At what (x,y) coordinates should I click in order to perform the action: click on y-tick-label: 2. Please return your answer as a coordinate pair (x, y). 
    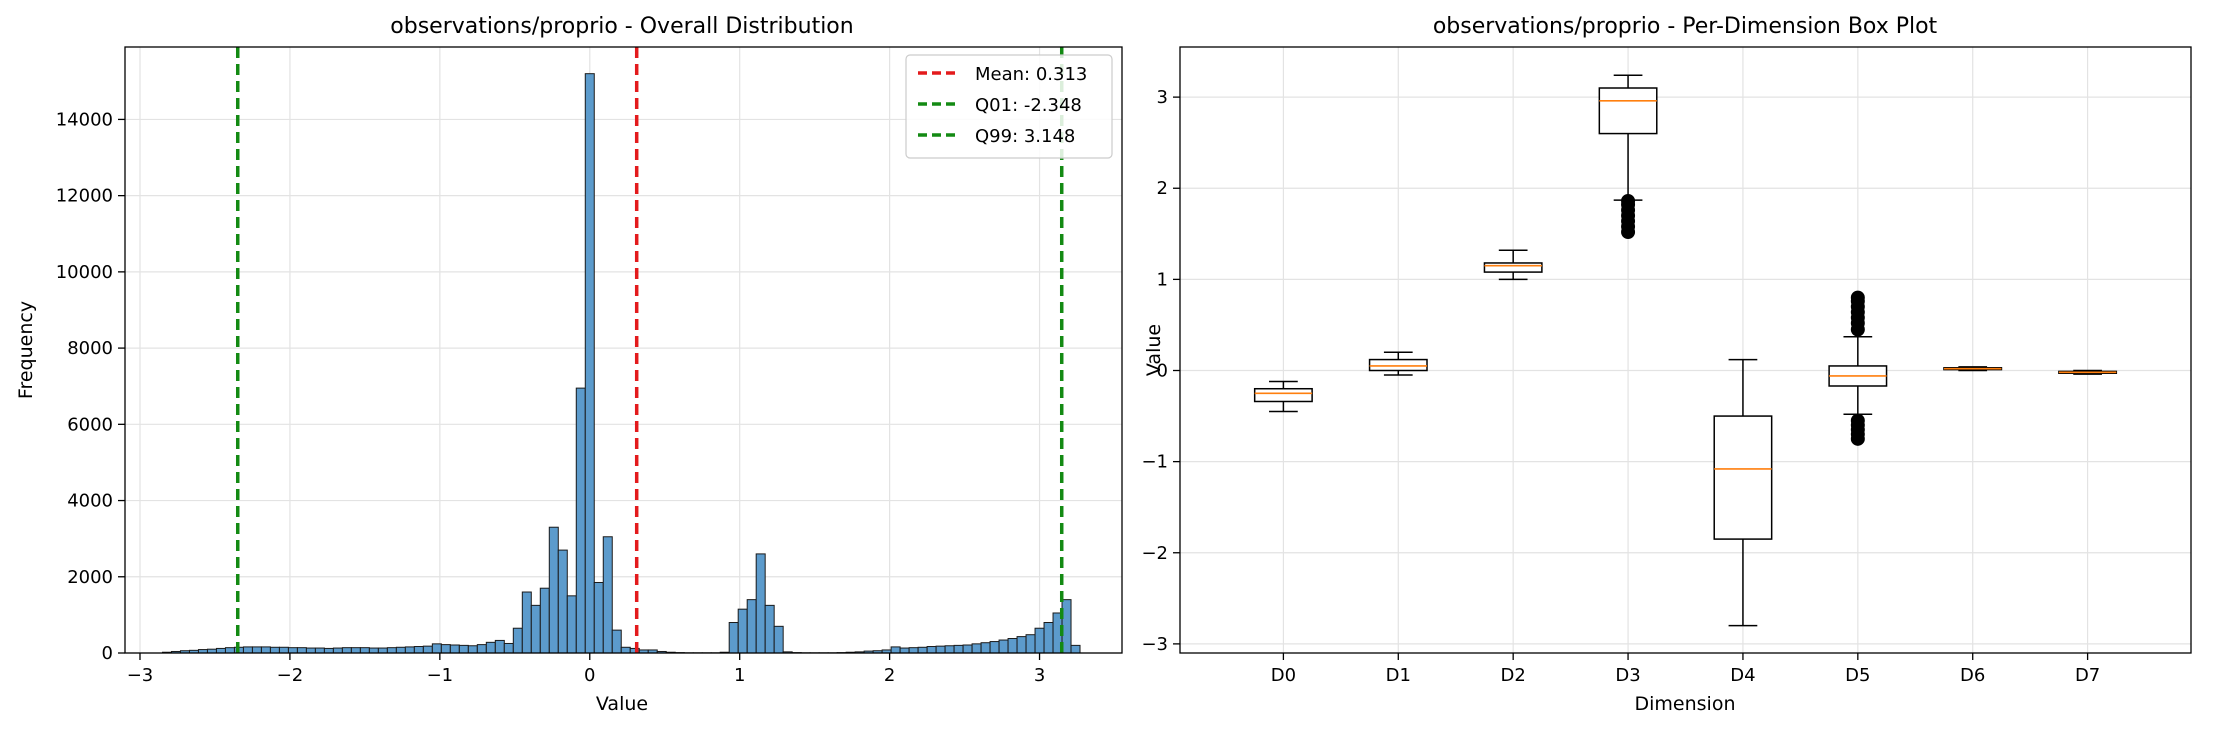
    Looking at the image, I should click on (1162, 188).